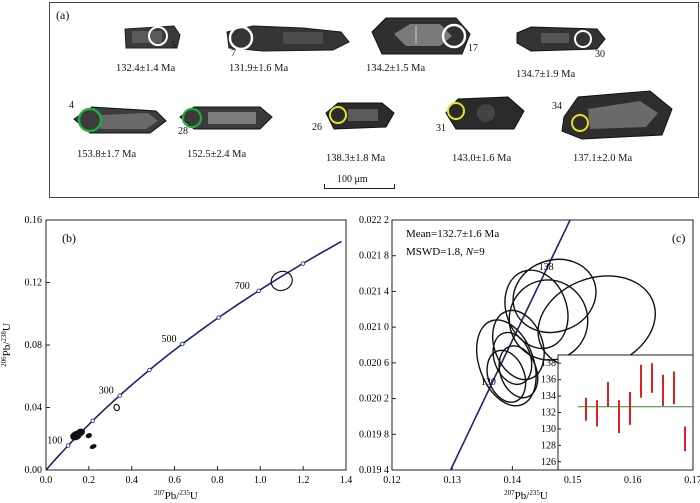 This screenshot has width=700, height=503. Describe the element at coordinates (374, 327) in the screenshot. I see `y-tick-label: 0.021 0` at that location.